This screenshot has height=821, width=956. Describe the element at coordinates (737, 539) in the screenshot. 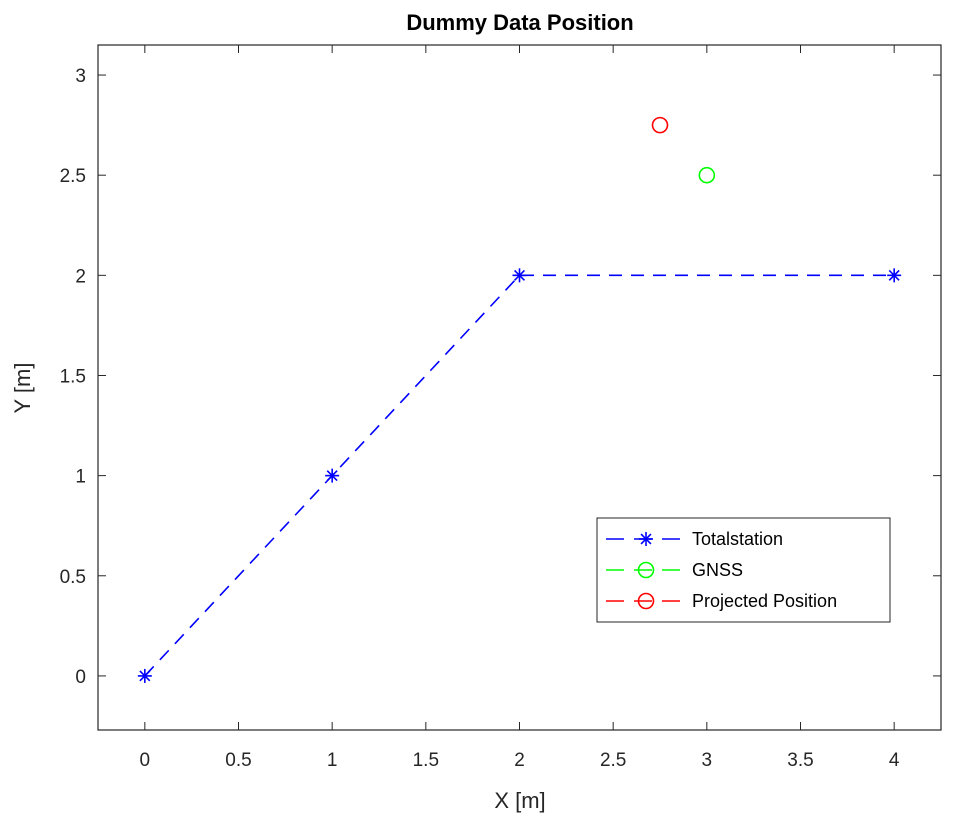

I see `legend-label: Totalstation` at that location.